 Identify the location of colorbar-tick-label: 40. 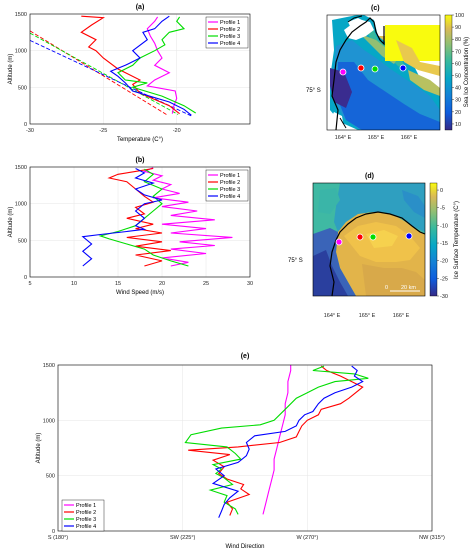
(458, 89).